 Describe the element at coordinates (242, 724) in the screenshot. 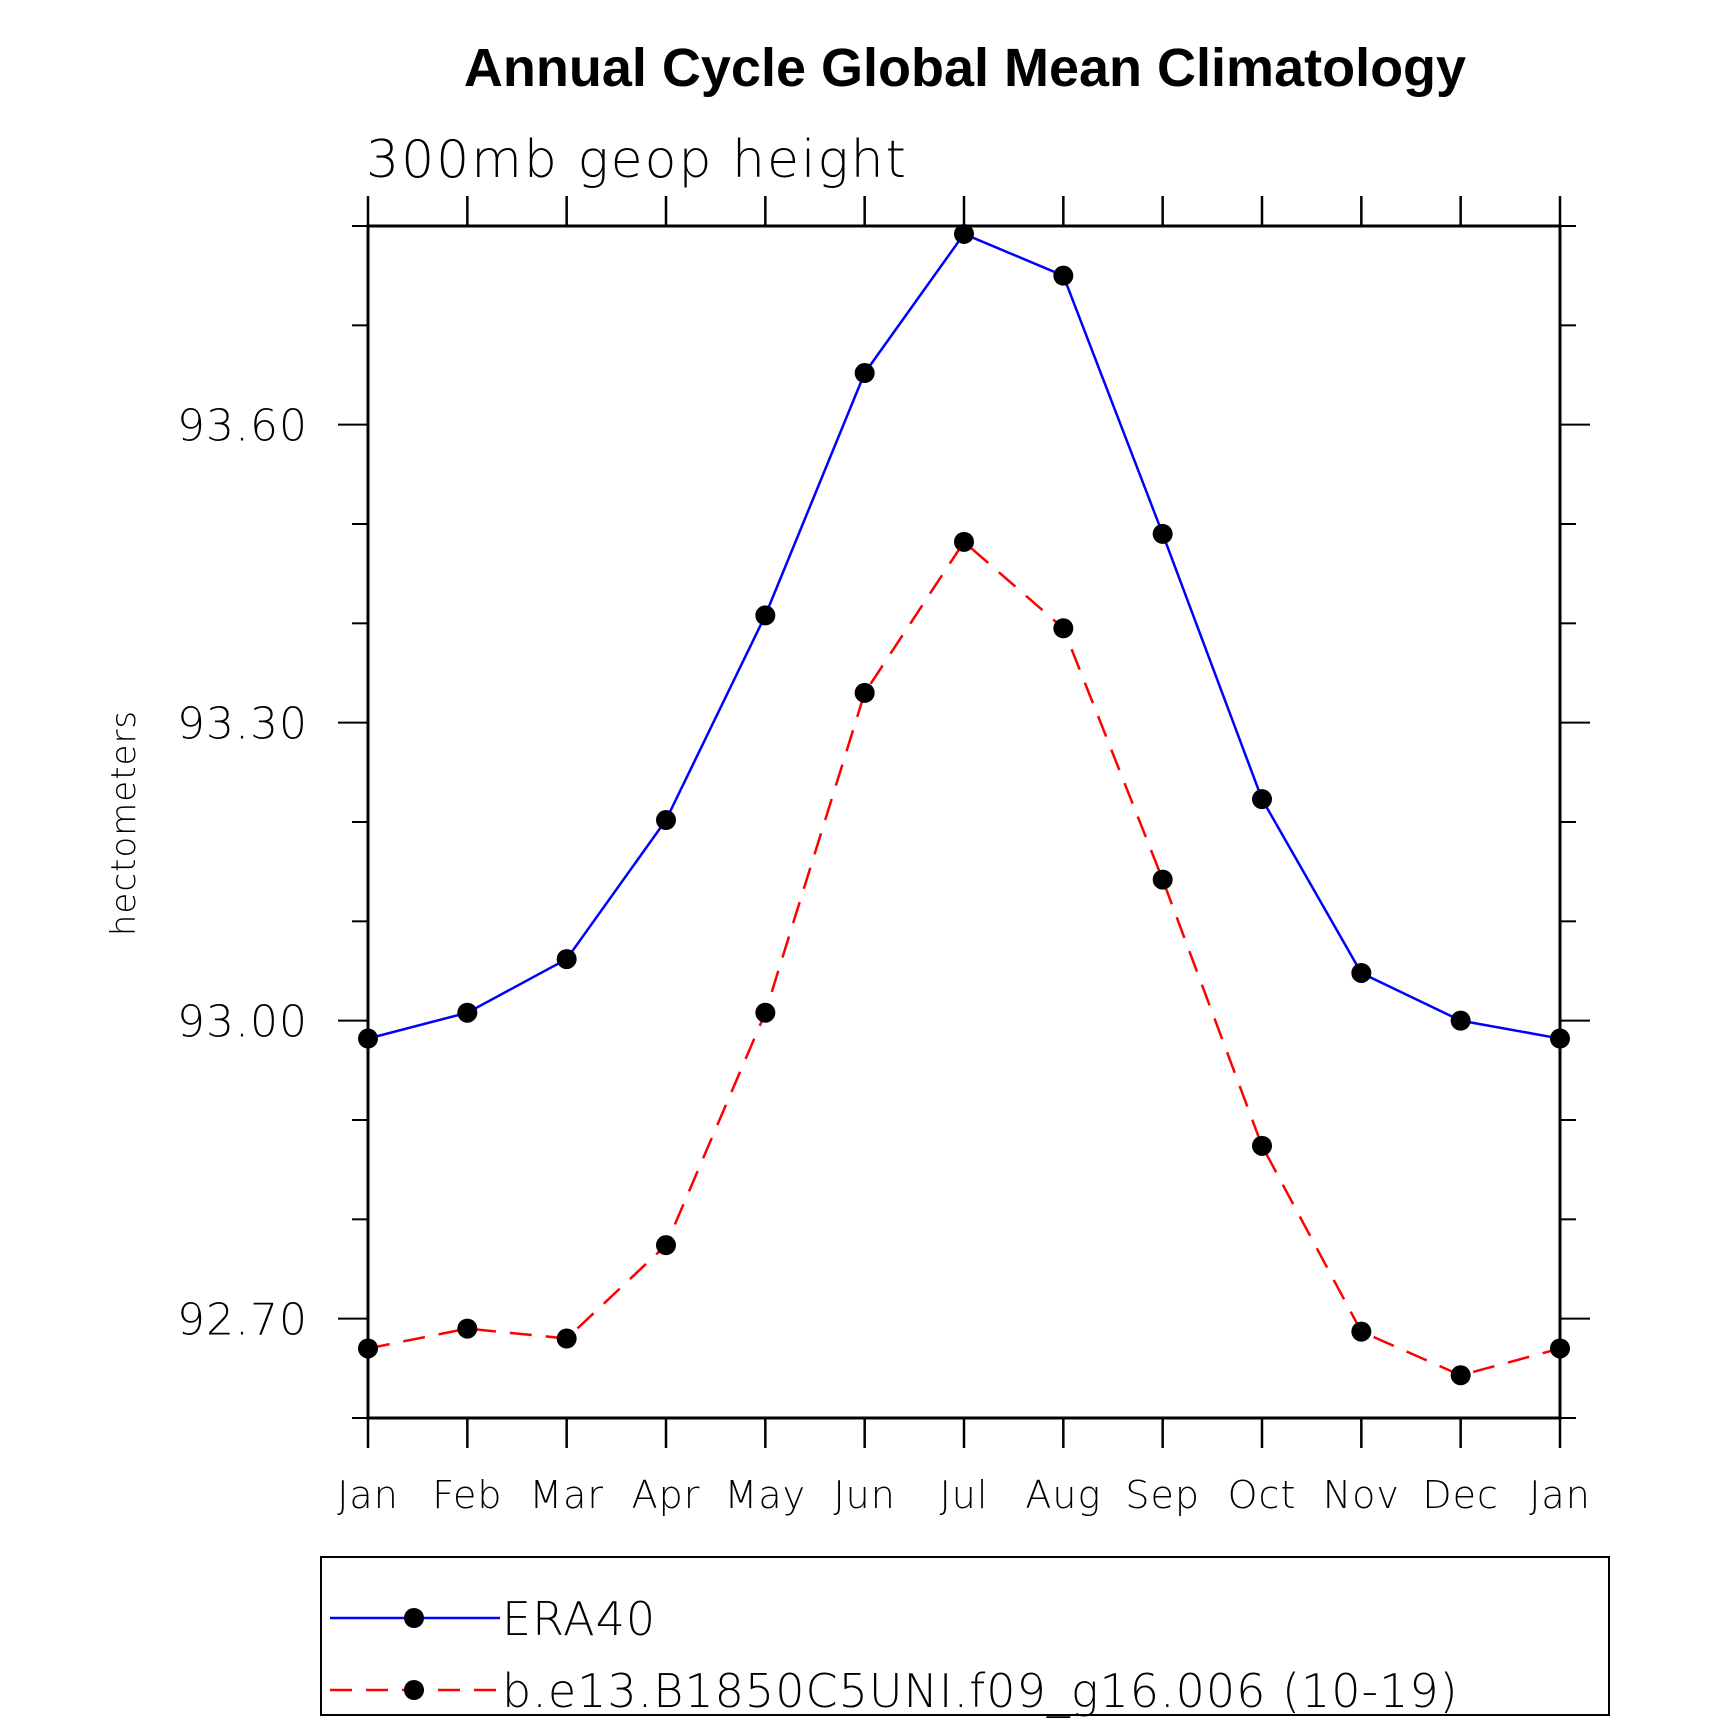

I see `y-tick-label: 93.30` at that location.